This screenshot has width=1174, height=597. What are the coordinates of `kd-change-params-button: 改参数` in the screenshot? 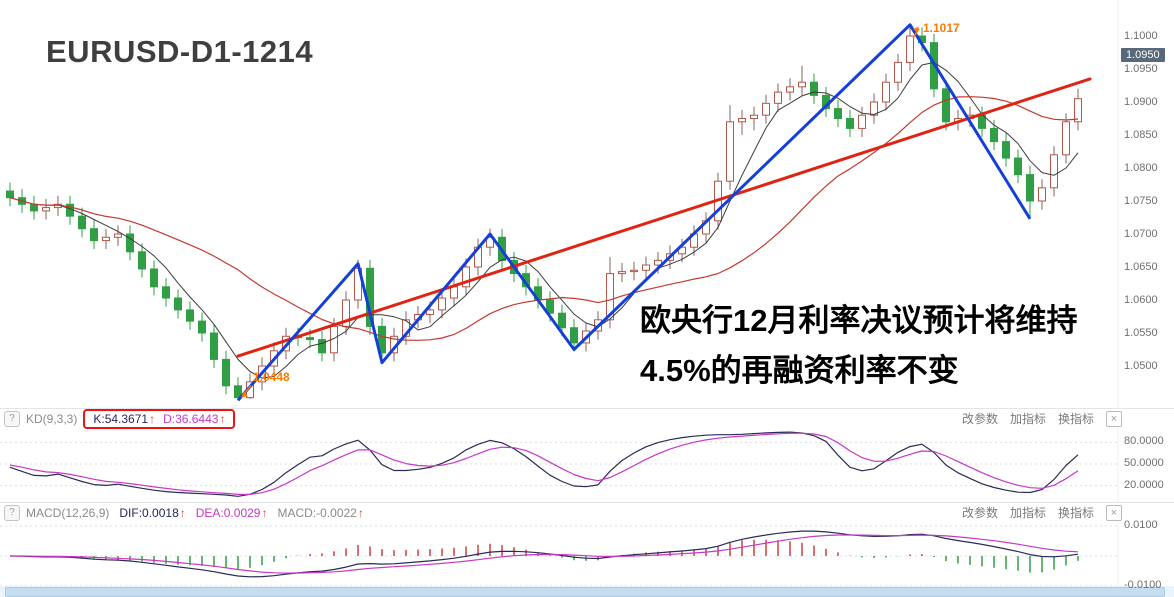 It's located at (979, 419).